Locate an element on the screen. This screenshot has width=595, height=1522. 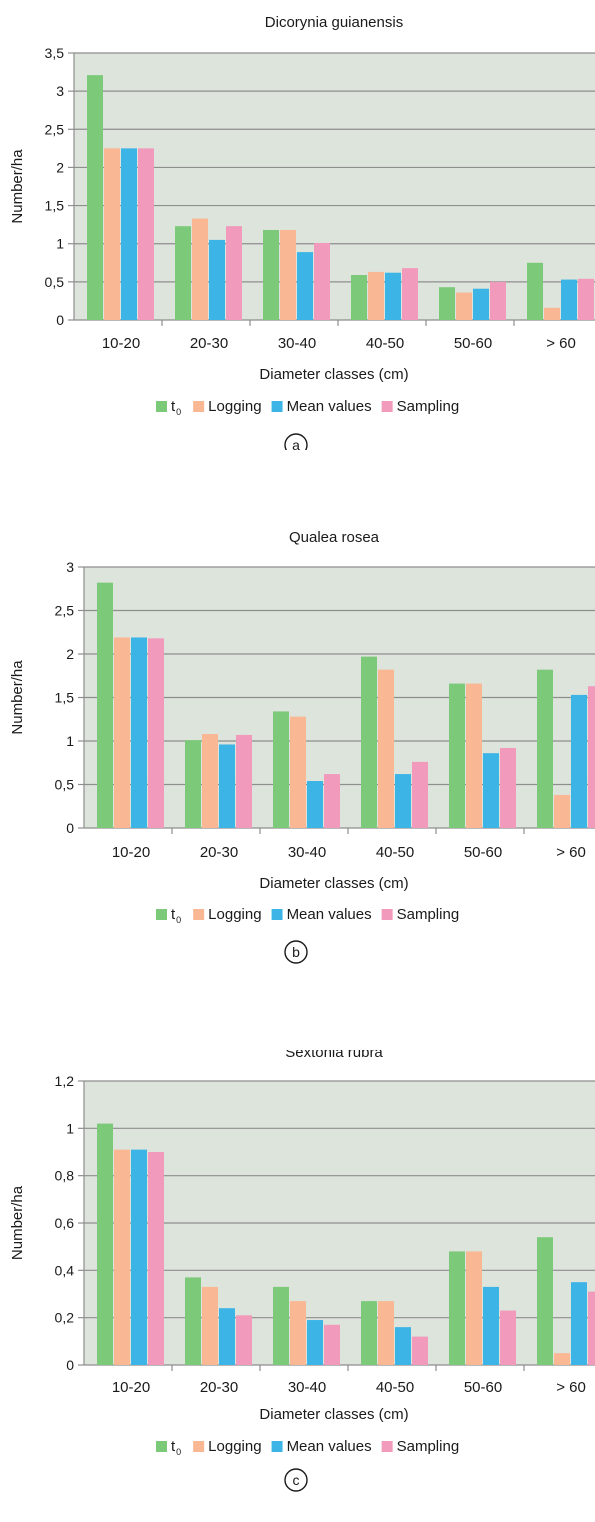
legend-label-sampling: Sampling is located at coordinates (428, 914).